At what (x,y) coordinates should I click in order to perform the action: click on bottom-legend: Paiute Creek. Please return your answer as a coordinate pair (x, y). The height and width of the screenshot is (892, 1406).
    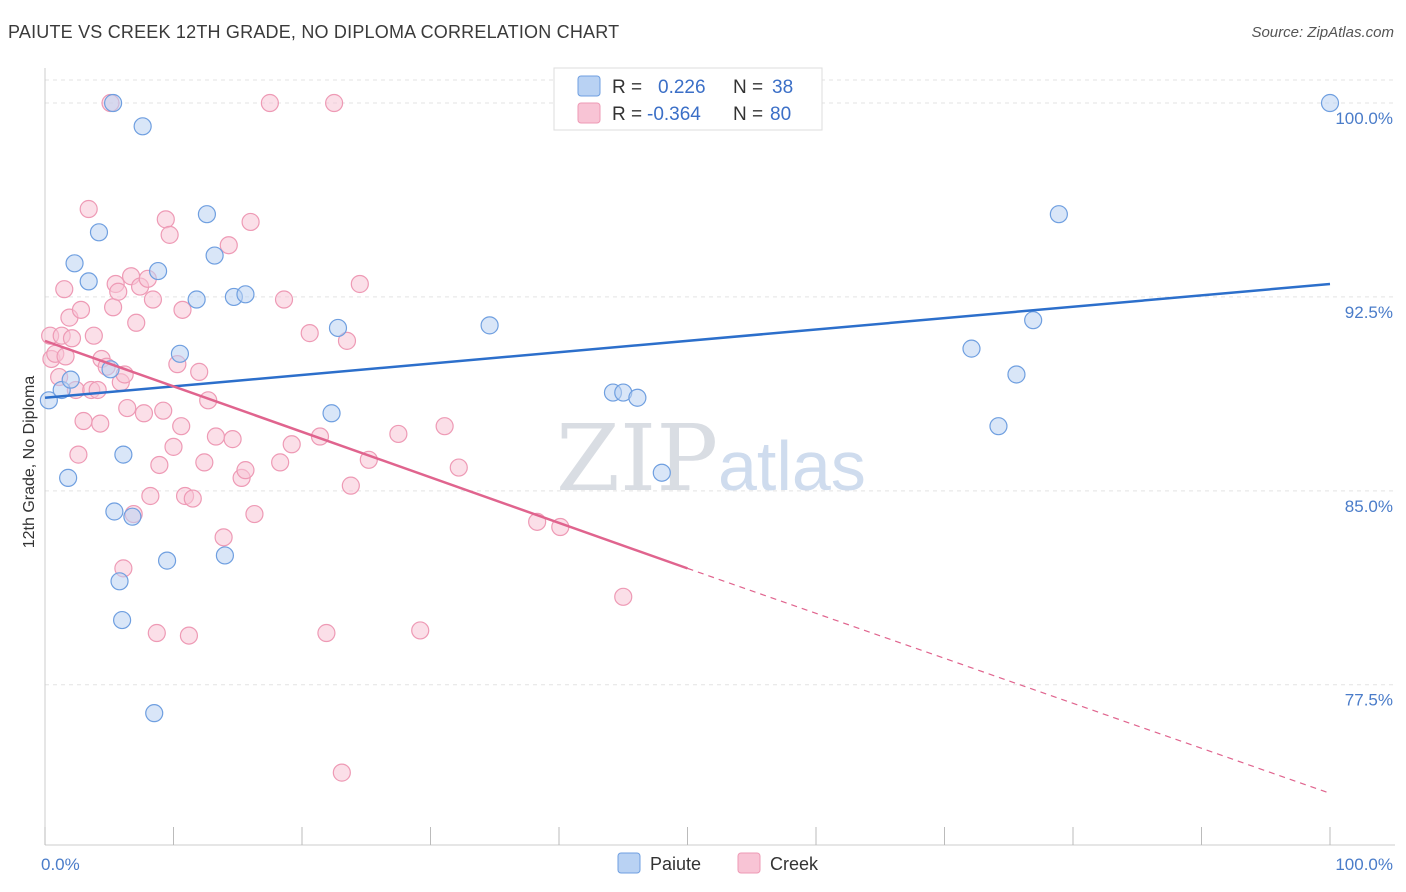
    Looking at the image, I should click on (718, 863).